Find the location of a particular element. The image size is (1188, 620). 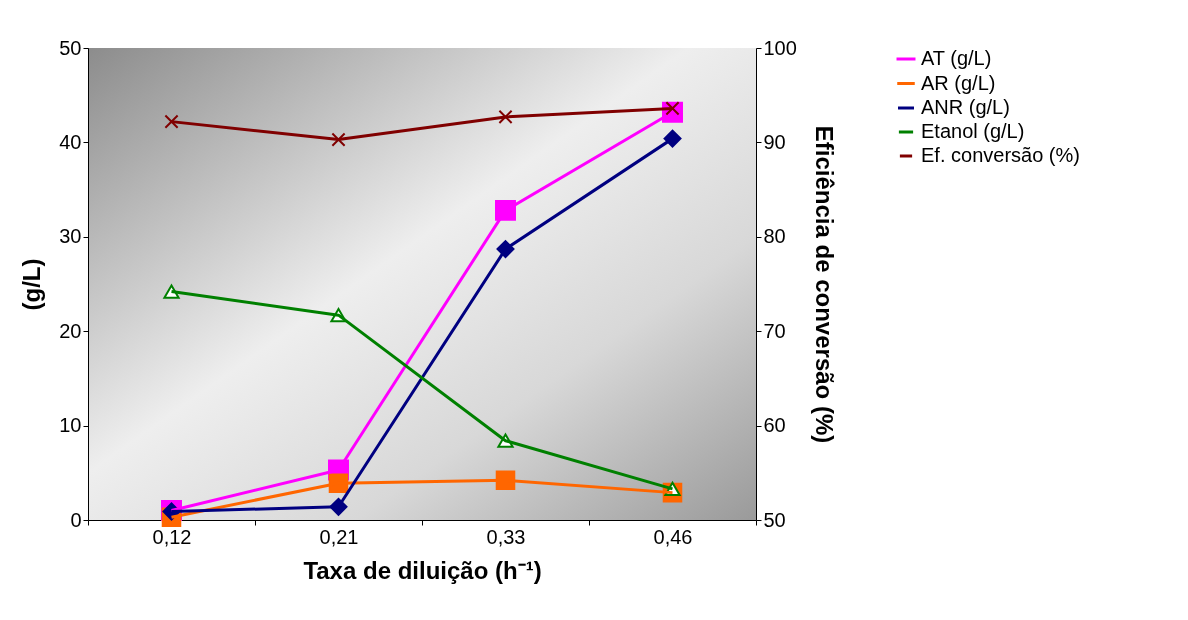

y-axis-title: (g/L) is located at coordinates (32, 284).